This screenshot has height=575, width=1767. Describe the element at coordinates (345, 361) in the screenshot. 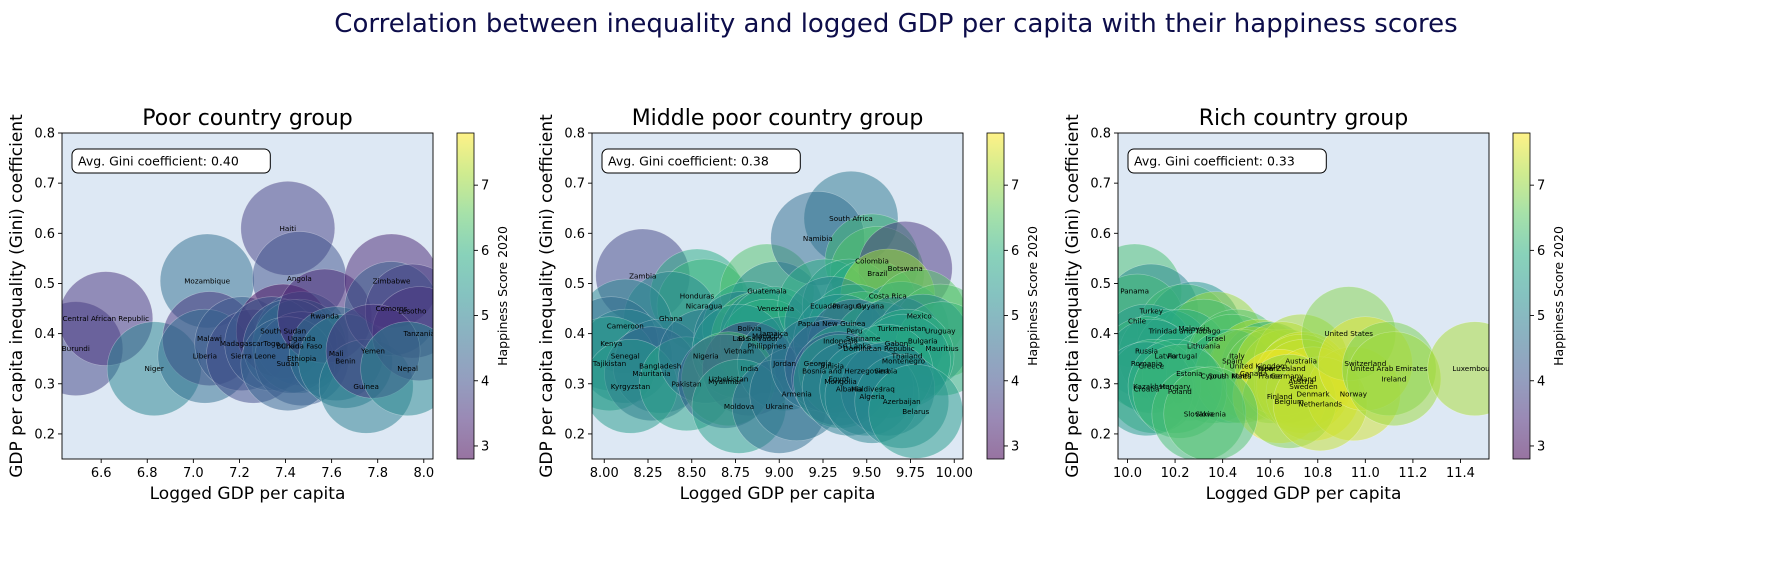

I see `country-label: Benin` at that location.